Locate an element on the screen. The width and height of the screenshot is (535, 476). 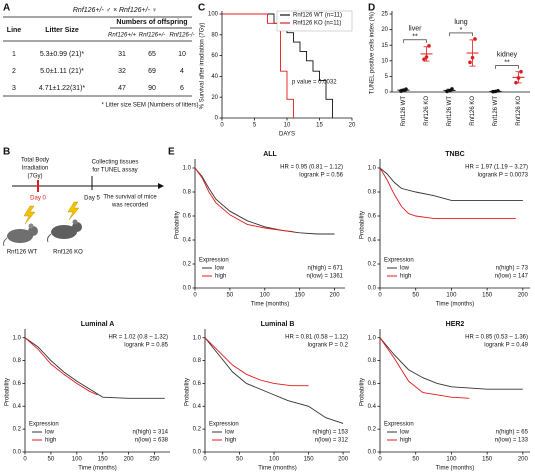
y-tick-label: 60 is located at coordinates (214, 56).